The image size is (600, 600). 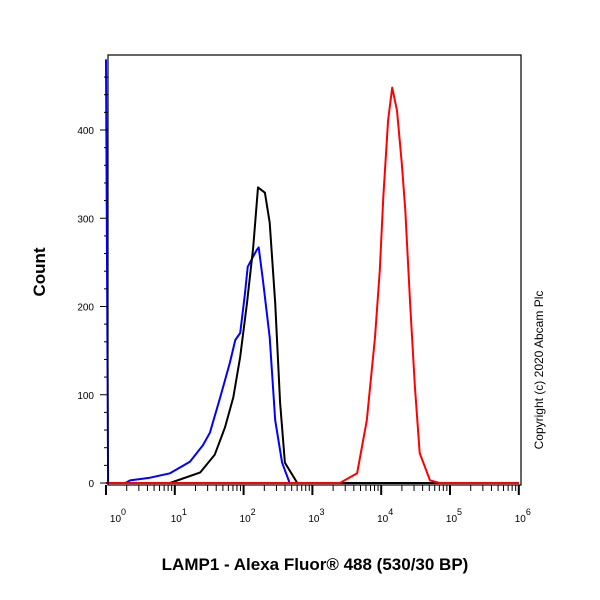 I want to click on x-axis-label: LAMP1 - Alexa Fluor® 488 (530/30 BP), so click(x=315, y=564).